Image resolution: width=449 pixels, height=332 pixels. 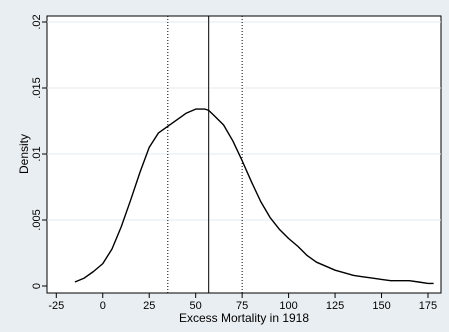 What do you see at coordinates (381, 306) in the screenshot?
I see `x-tick-label-7: 150` at bounding box center [381, 306].